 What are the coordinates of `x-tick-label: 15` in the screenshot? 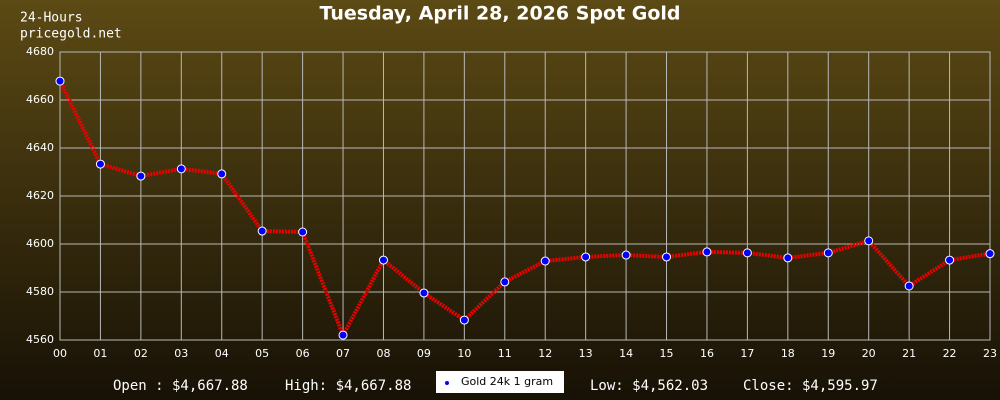 It's located at (667, 353).